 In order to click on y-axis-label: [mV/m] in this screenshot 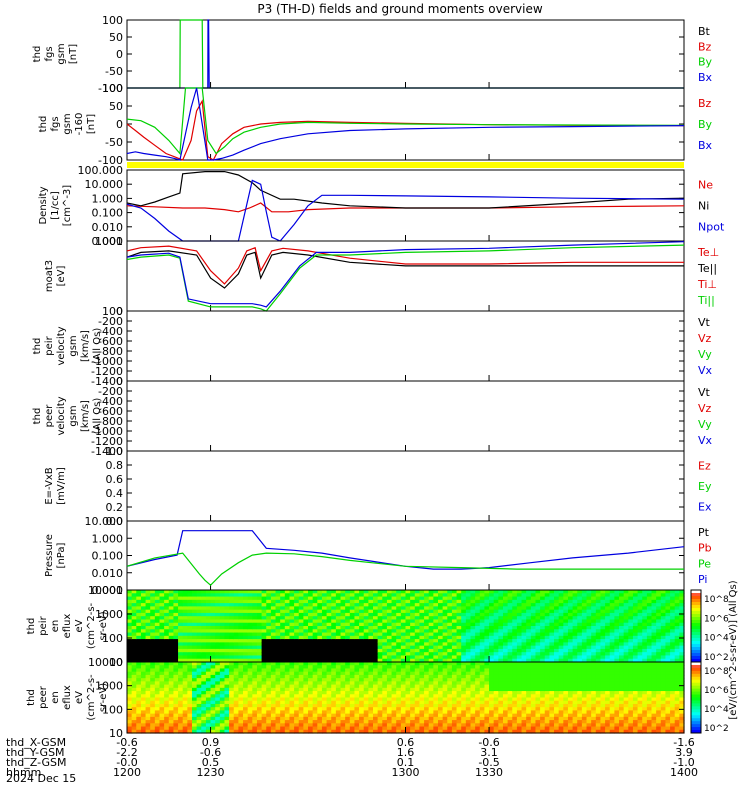, I will do `click(61, 486)`.